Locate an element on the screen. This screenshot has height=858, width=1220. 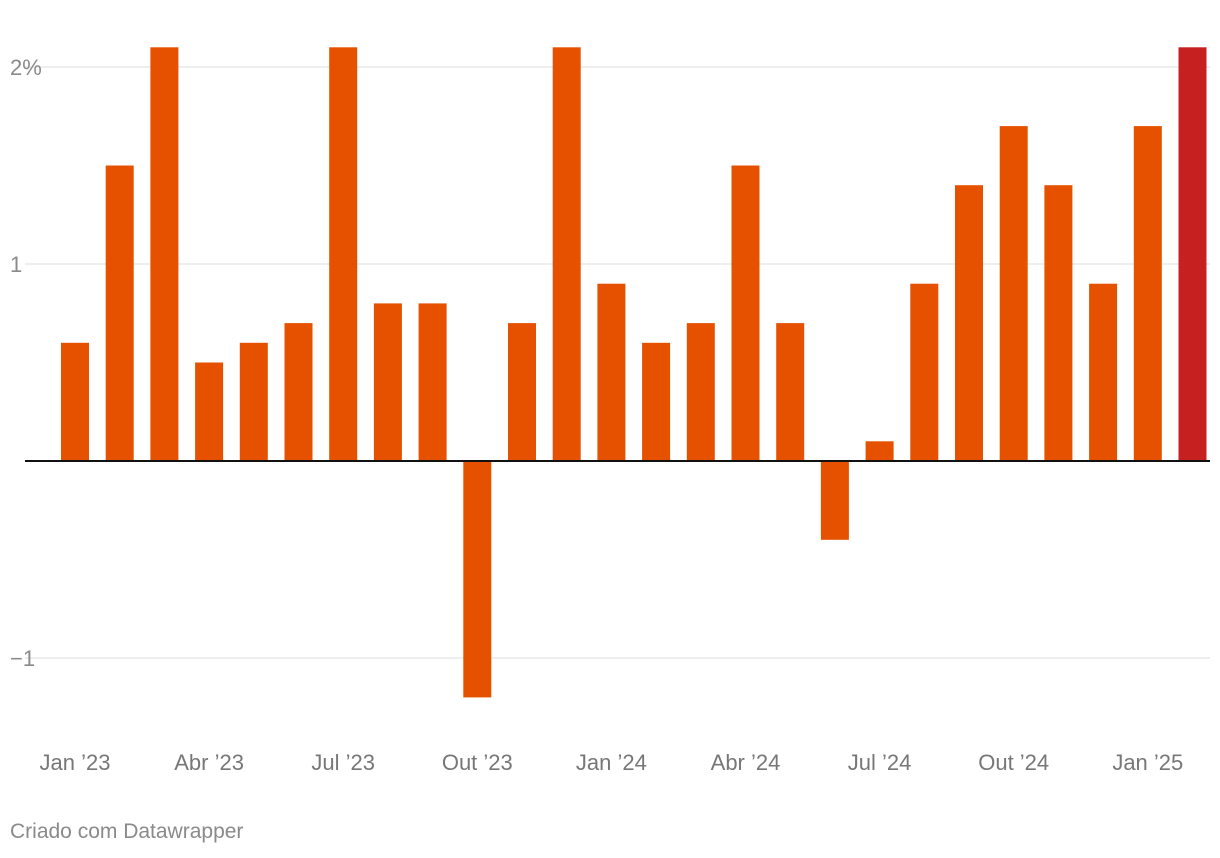
x-tick-label: Abr ’24 is located at coordinates (746, 762).